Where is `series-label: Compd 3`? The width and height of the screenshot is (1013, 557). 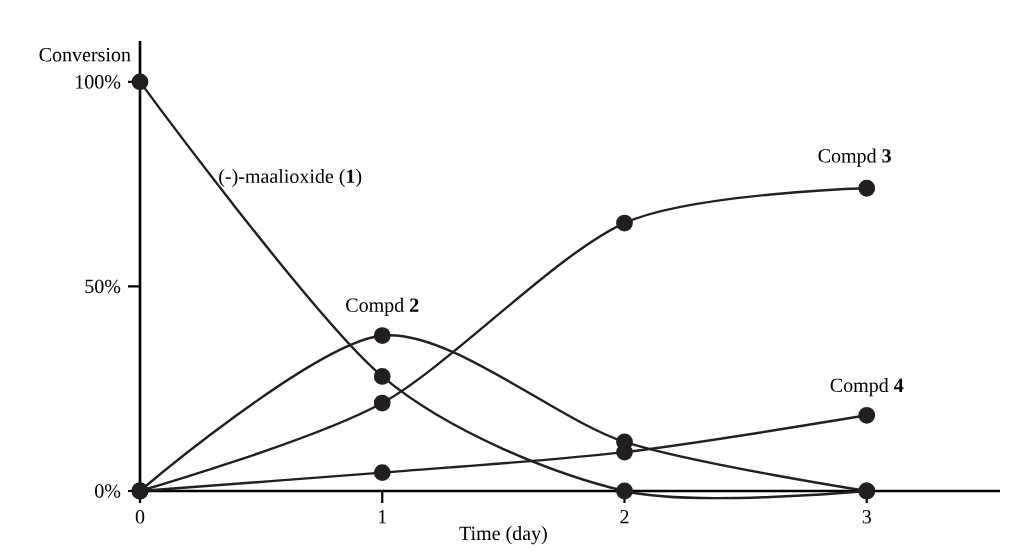 series-label: Compd 3 is located at coordinates (854, 157).